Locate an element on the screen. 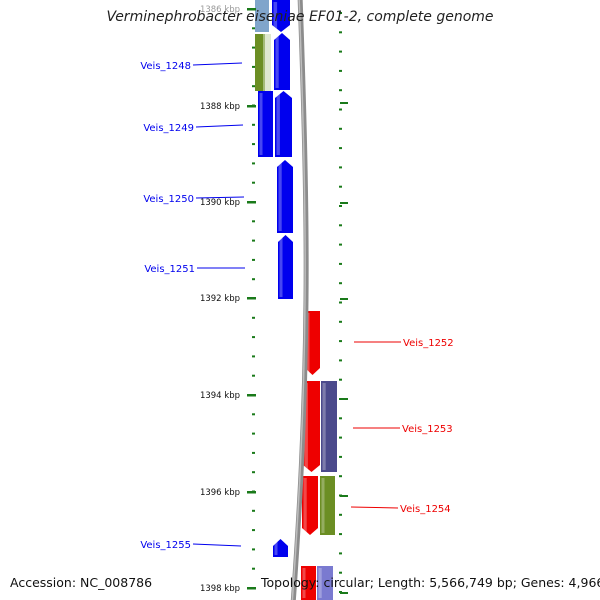 This screenshot has height=600, width=600. gene-label: Veis_1251 is located at coordinates (169, 269).